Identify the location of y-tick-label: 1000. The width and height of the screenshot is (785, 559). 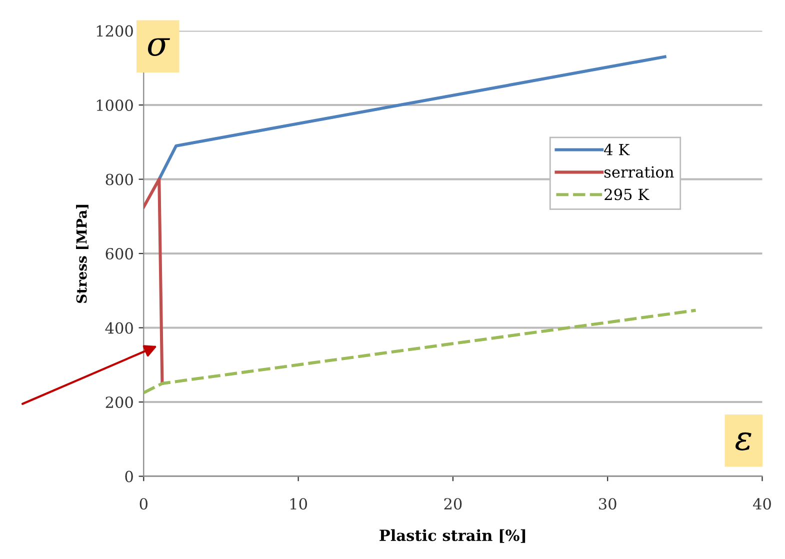
(114, 105).